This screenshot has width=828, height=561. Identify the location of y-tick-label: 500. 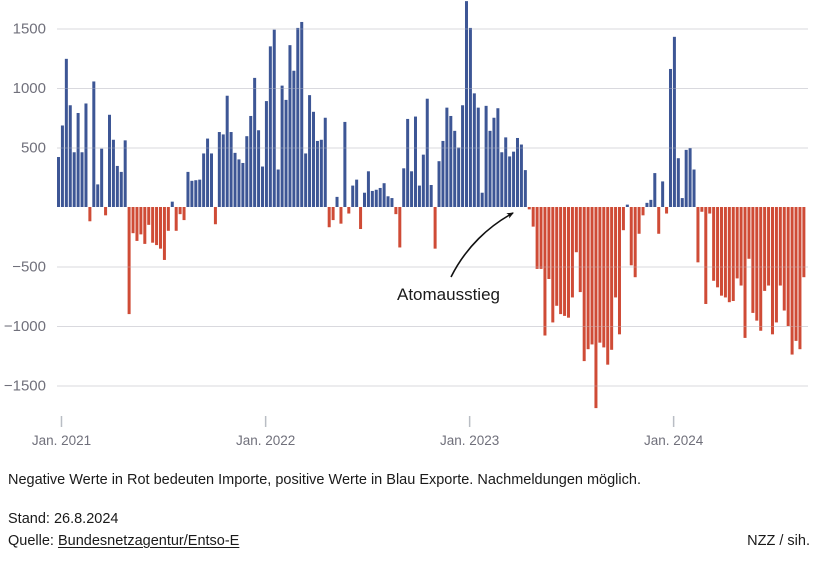
(33, 148).